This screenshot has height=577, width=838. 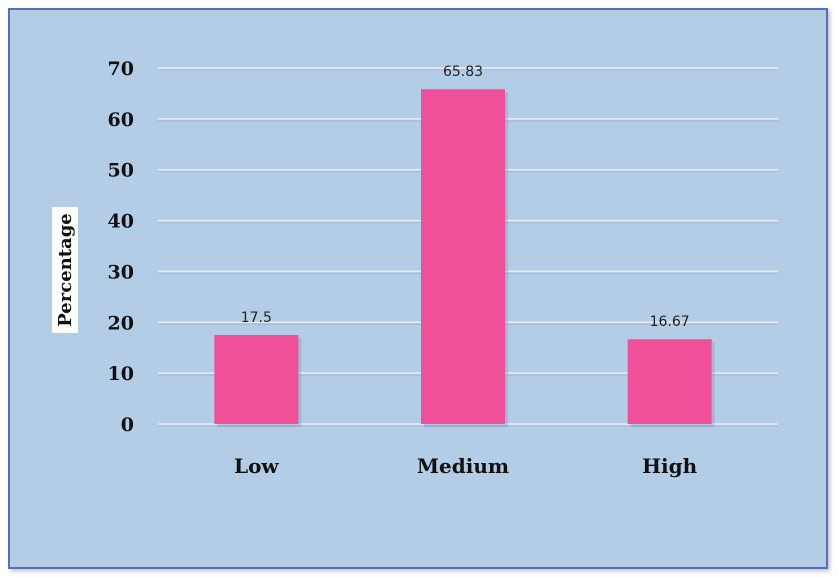 I want to click on data-label-high: 16.67, so click(x=670, y=322).